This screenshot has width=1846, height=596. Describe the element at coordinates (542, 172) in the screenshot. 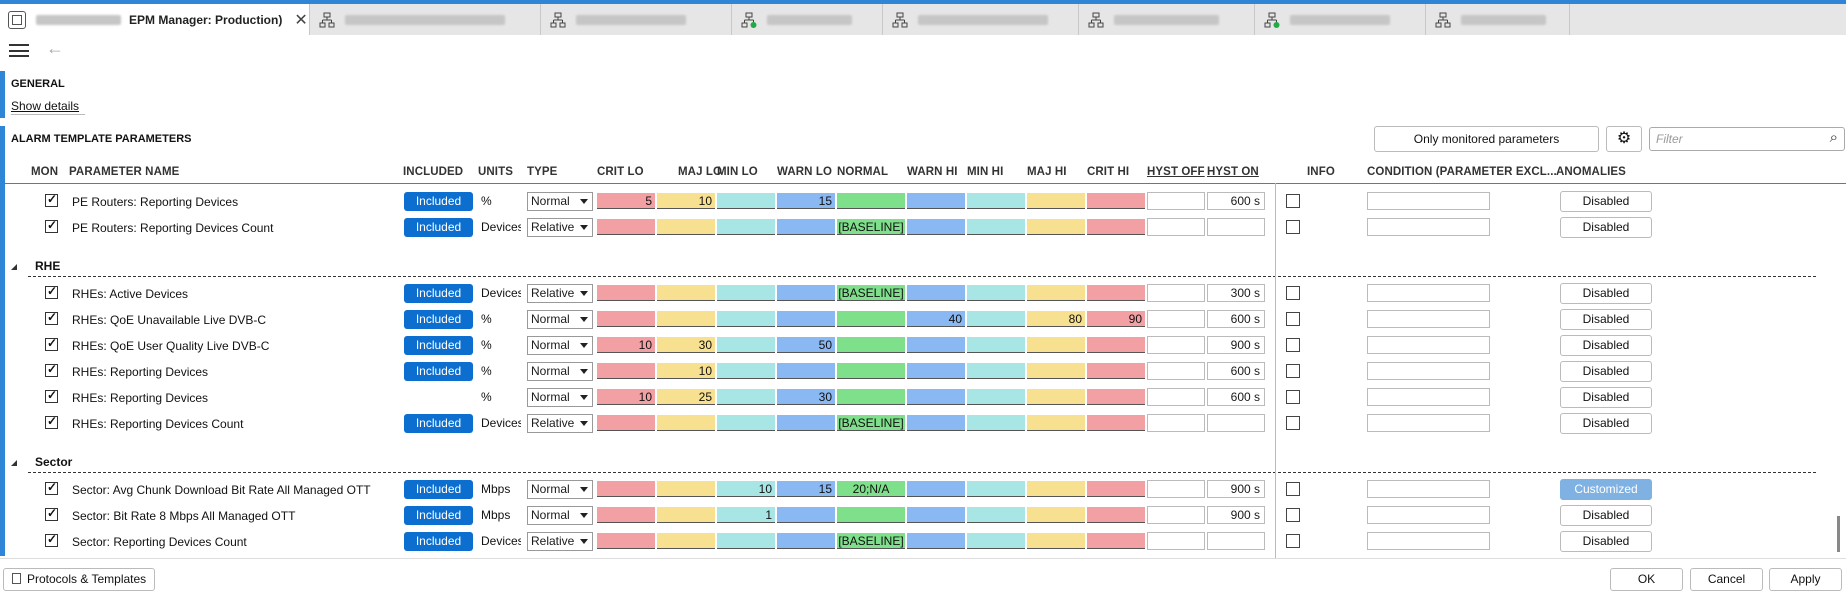

I see `column-header: TYPE` at that location.